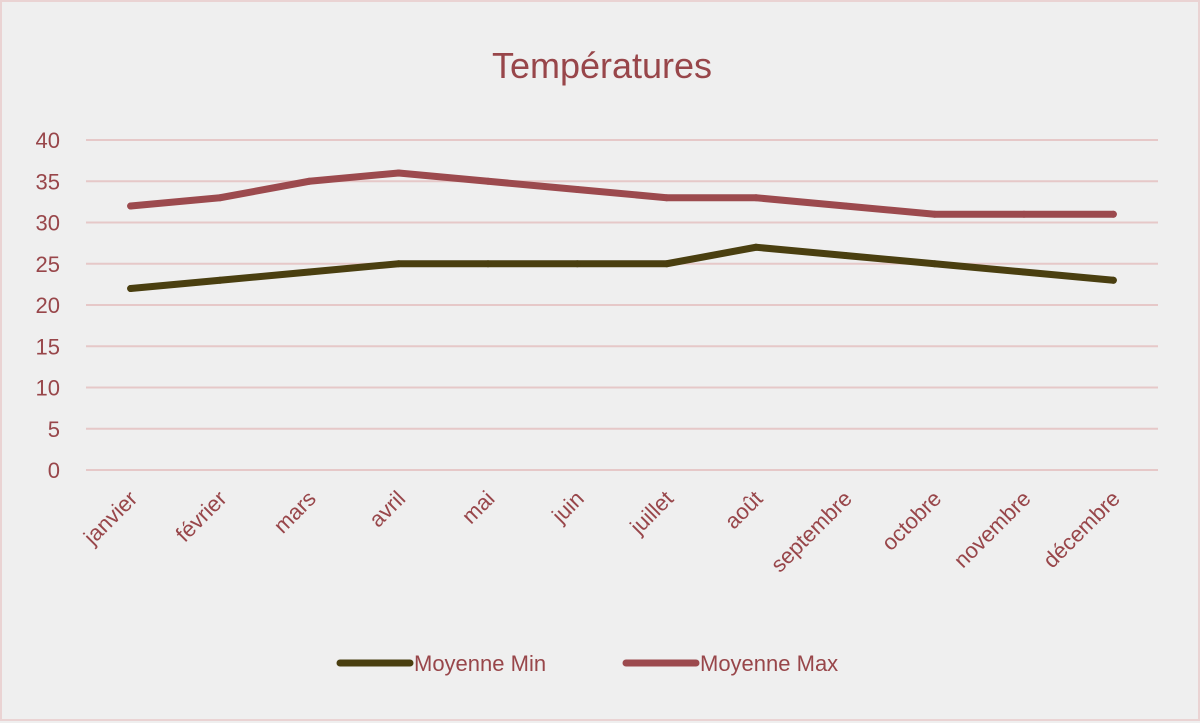 Image resolution: width=1200 pixels, height=723 pixels. I want to click on y-tick-label: 0, so click(54, 470).